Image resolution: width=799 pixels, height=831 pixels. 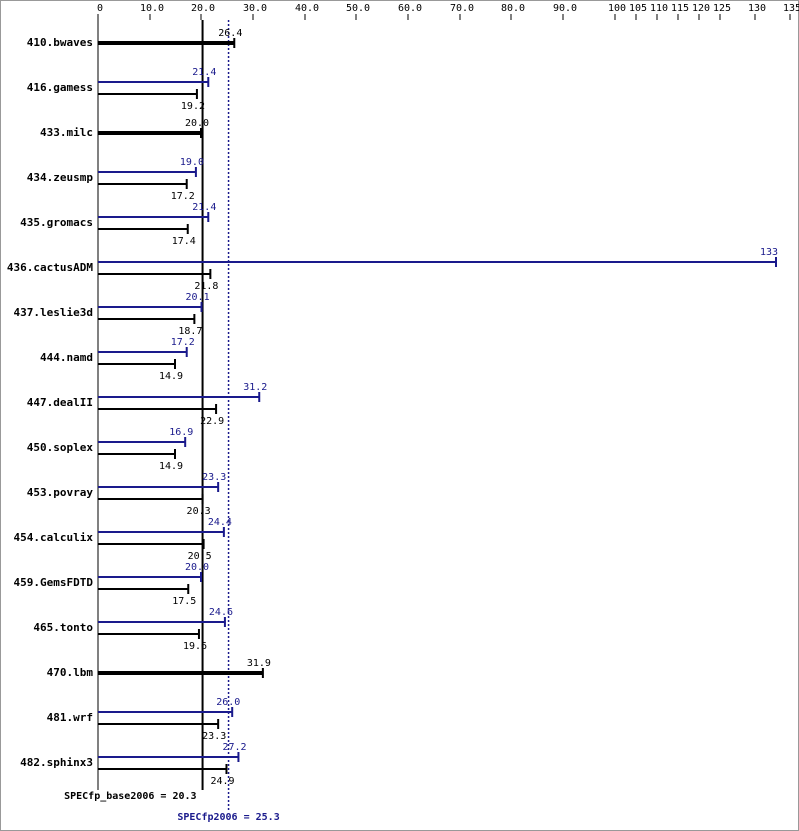 What do you see at coordinates (60, 177) in the screenshot?
I see `category-label: 434.zeusmp` at bounding box center [60, 177].